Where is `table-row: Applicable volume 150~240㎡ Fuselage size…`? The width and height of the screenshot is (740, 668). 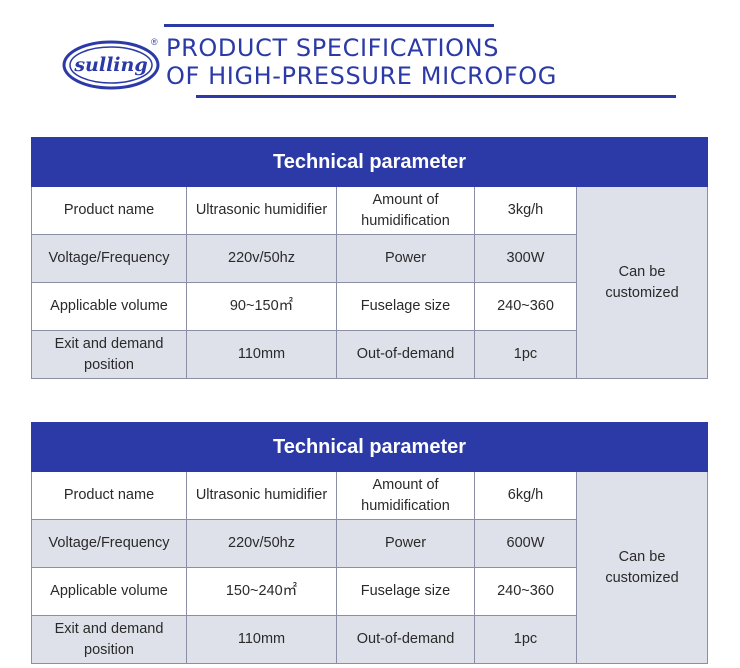 table-row: Applicable volume 150~240㎡ Fuselage size… is located at coordinates (369, 591).